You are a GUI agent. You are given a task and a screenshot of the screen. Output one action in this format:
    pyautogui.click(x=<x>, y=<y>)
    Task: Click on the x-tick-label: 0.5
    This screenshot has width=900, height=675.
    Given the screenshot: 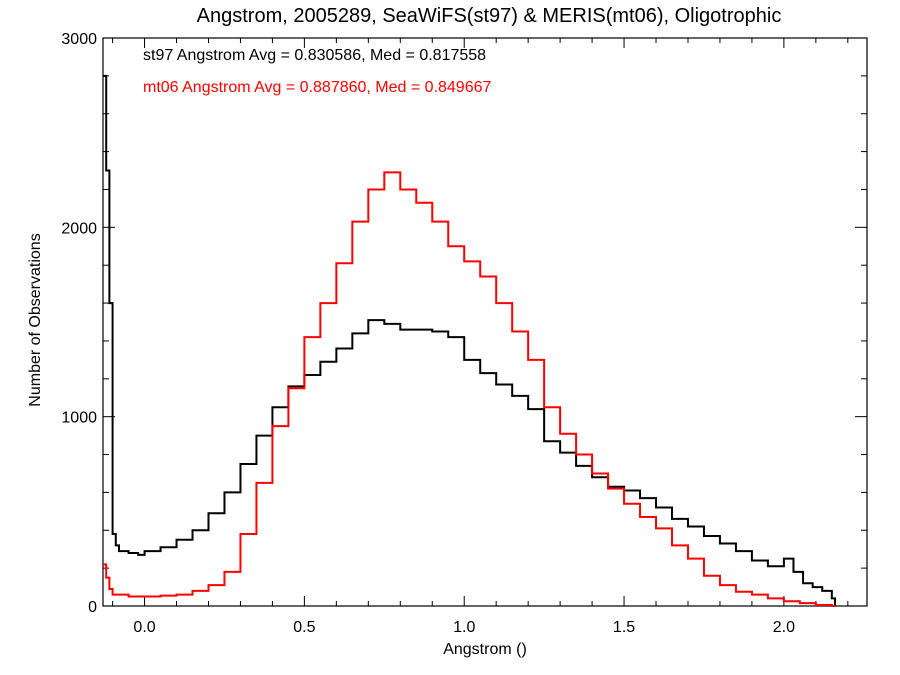 What is the action you would take?
    pyautogui.click(x=304, y=627)
    